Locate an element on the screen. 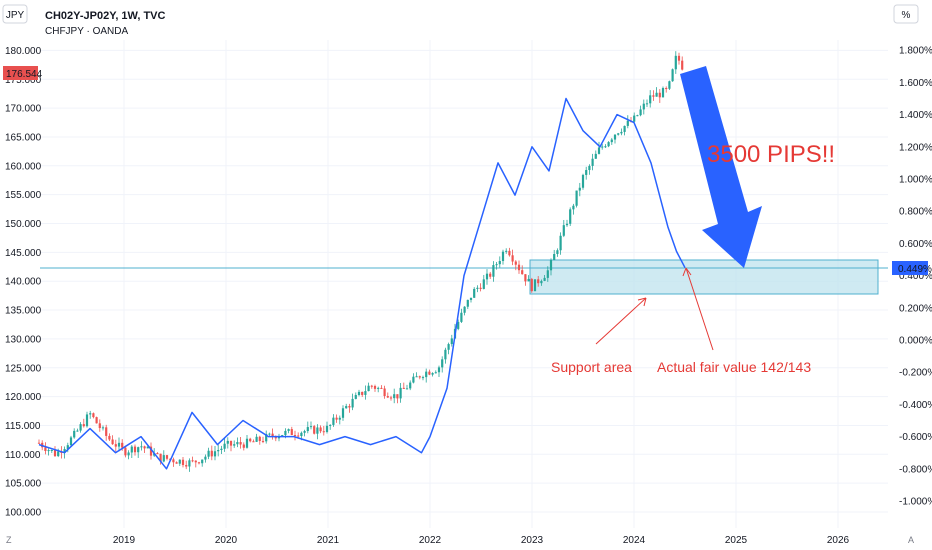 This screenshot has height=550, width=932. chart-title: CH02Y-JP02Y, 1W, TVC is located at coordinates (105, 16).